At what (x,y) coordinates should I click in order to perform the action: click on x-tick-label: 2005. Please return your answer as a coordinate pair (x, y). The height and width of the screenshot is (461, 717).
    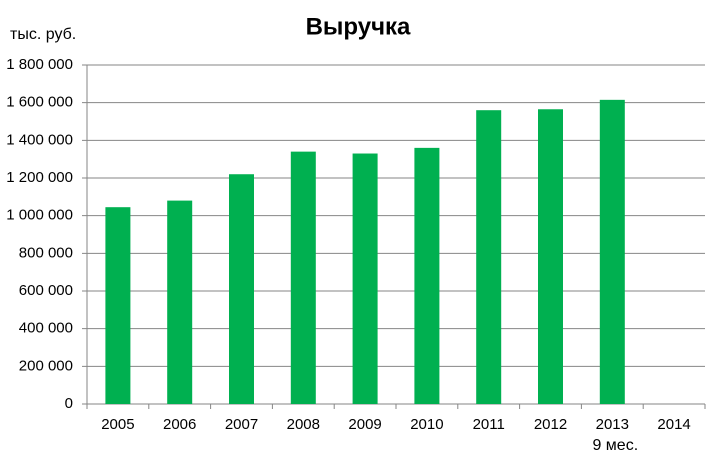
    Looking at the image, I should click on (117, 424).